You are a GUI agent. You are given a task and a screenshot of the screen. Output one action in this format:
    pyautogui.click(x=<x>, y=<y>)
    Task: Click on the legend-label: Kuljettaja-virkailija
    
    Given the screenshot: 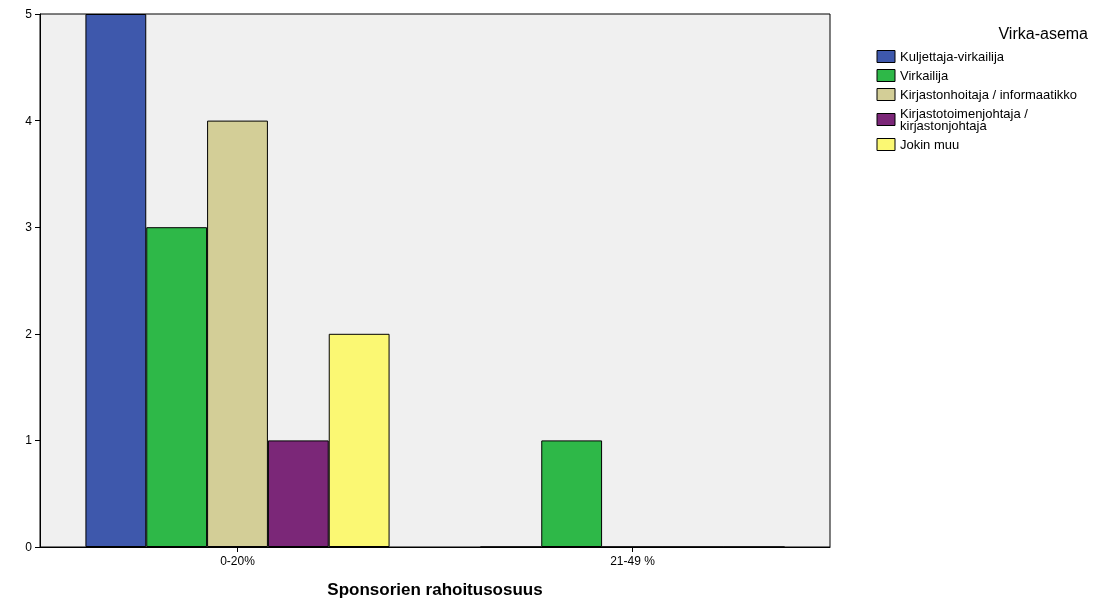 What is the action you would take?
    pyautogui.click(x=952, y=56)
    